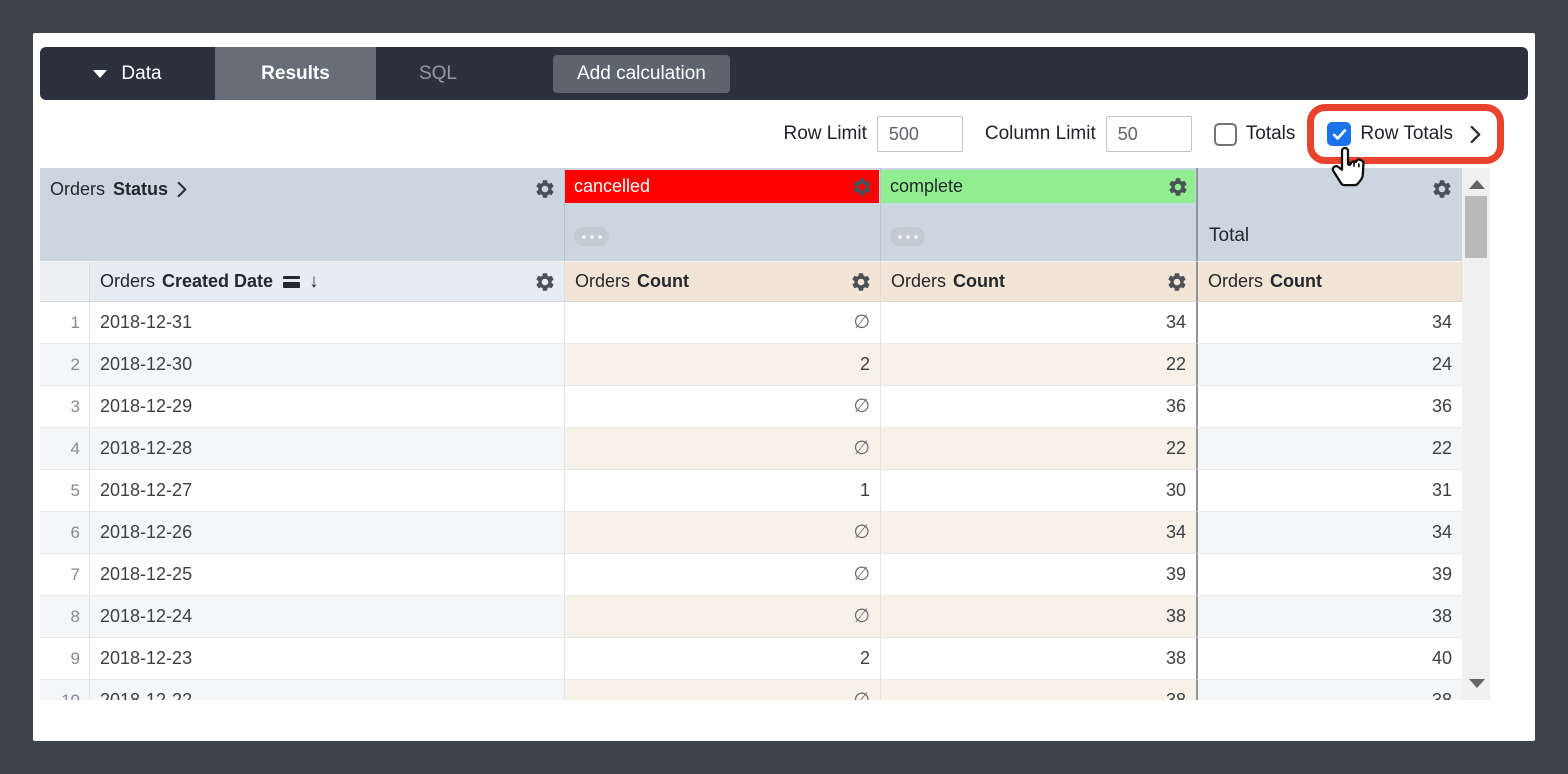 The image size is (1568, 774). I want to click on value-cell-complete: 39, so click(1039, 575).